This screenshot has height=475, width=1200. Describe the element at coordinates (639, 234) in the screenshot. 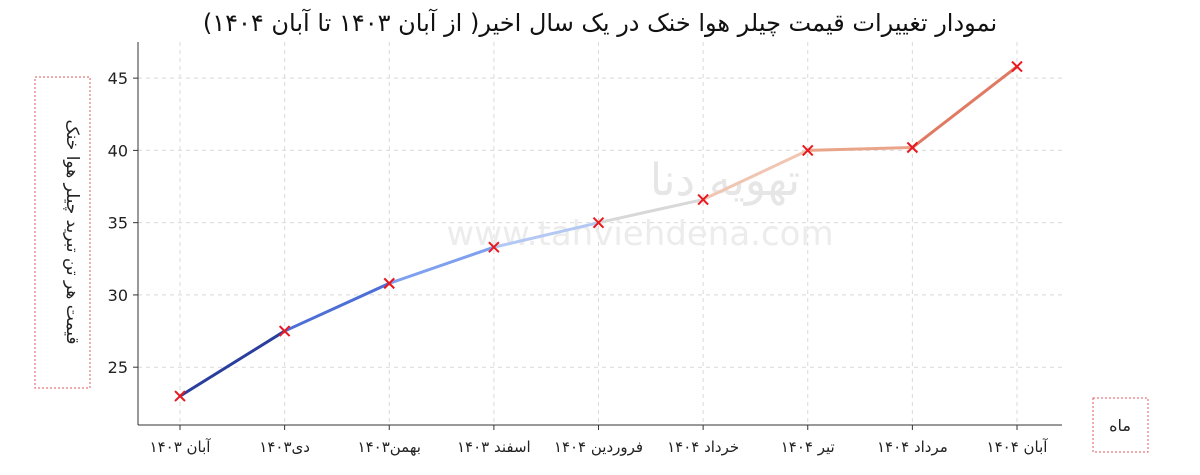

I see `watermark-url: www.tahviehdena.com` at that location.